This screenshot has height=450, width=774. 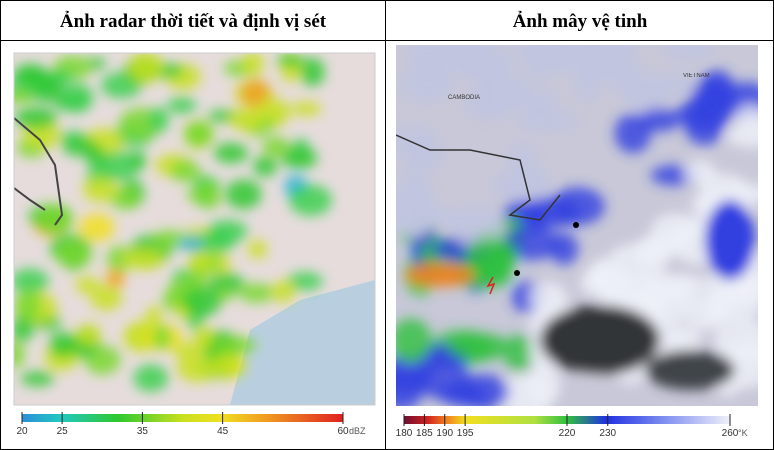 I want to click on map-label: CAMBODIA, so click(x=464, y=98).